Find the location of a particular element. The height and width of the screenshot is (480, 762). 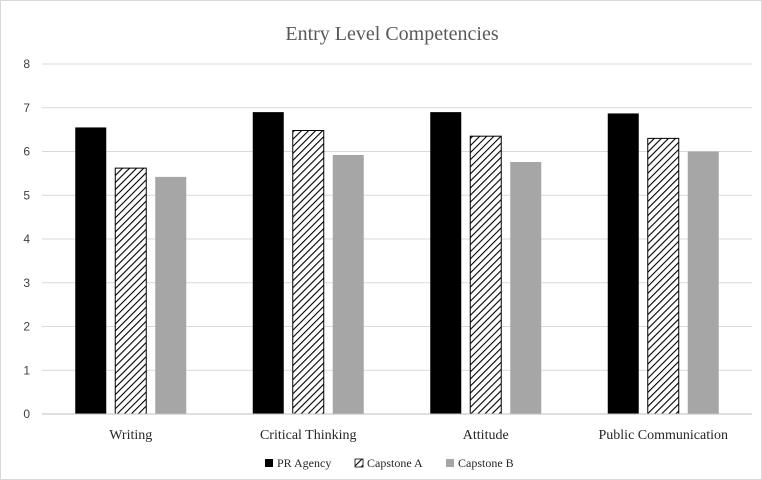

bar-capstone-b-writing is located at coordinates (171, 295).